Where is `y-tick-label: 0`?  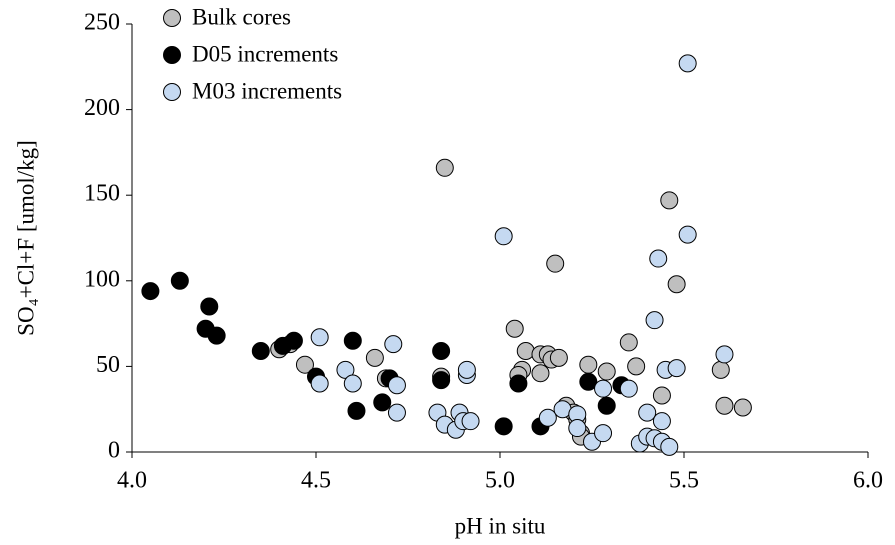
y-tick-label: 0 is located at coordinates (114, 451).